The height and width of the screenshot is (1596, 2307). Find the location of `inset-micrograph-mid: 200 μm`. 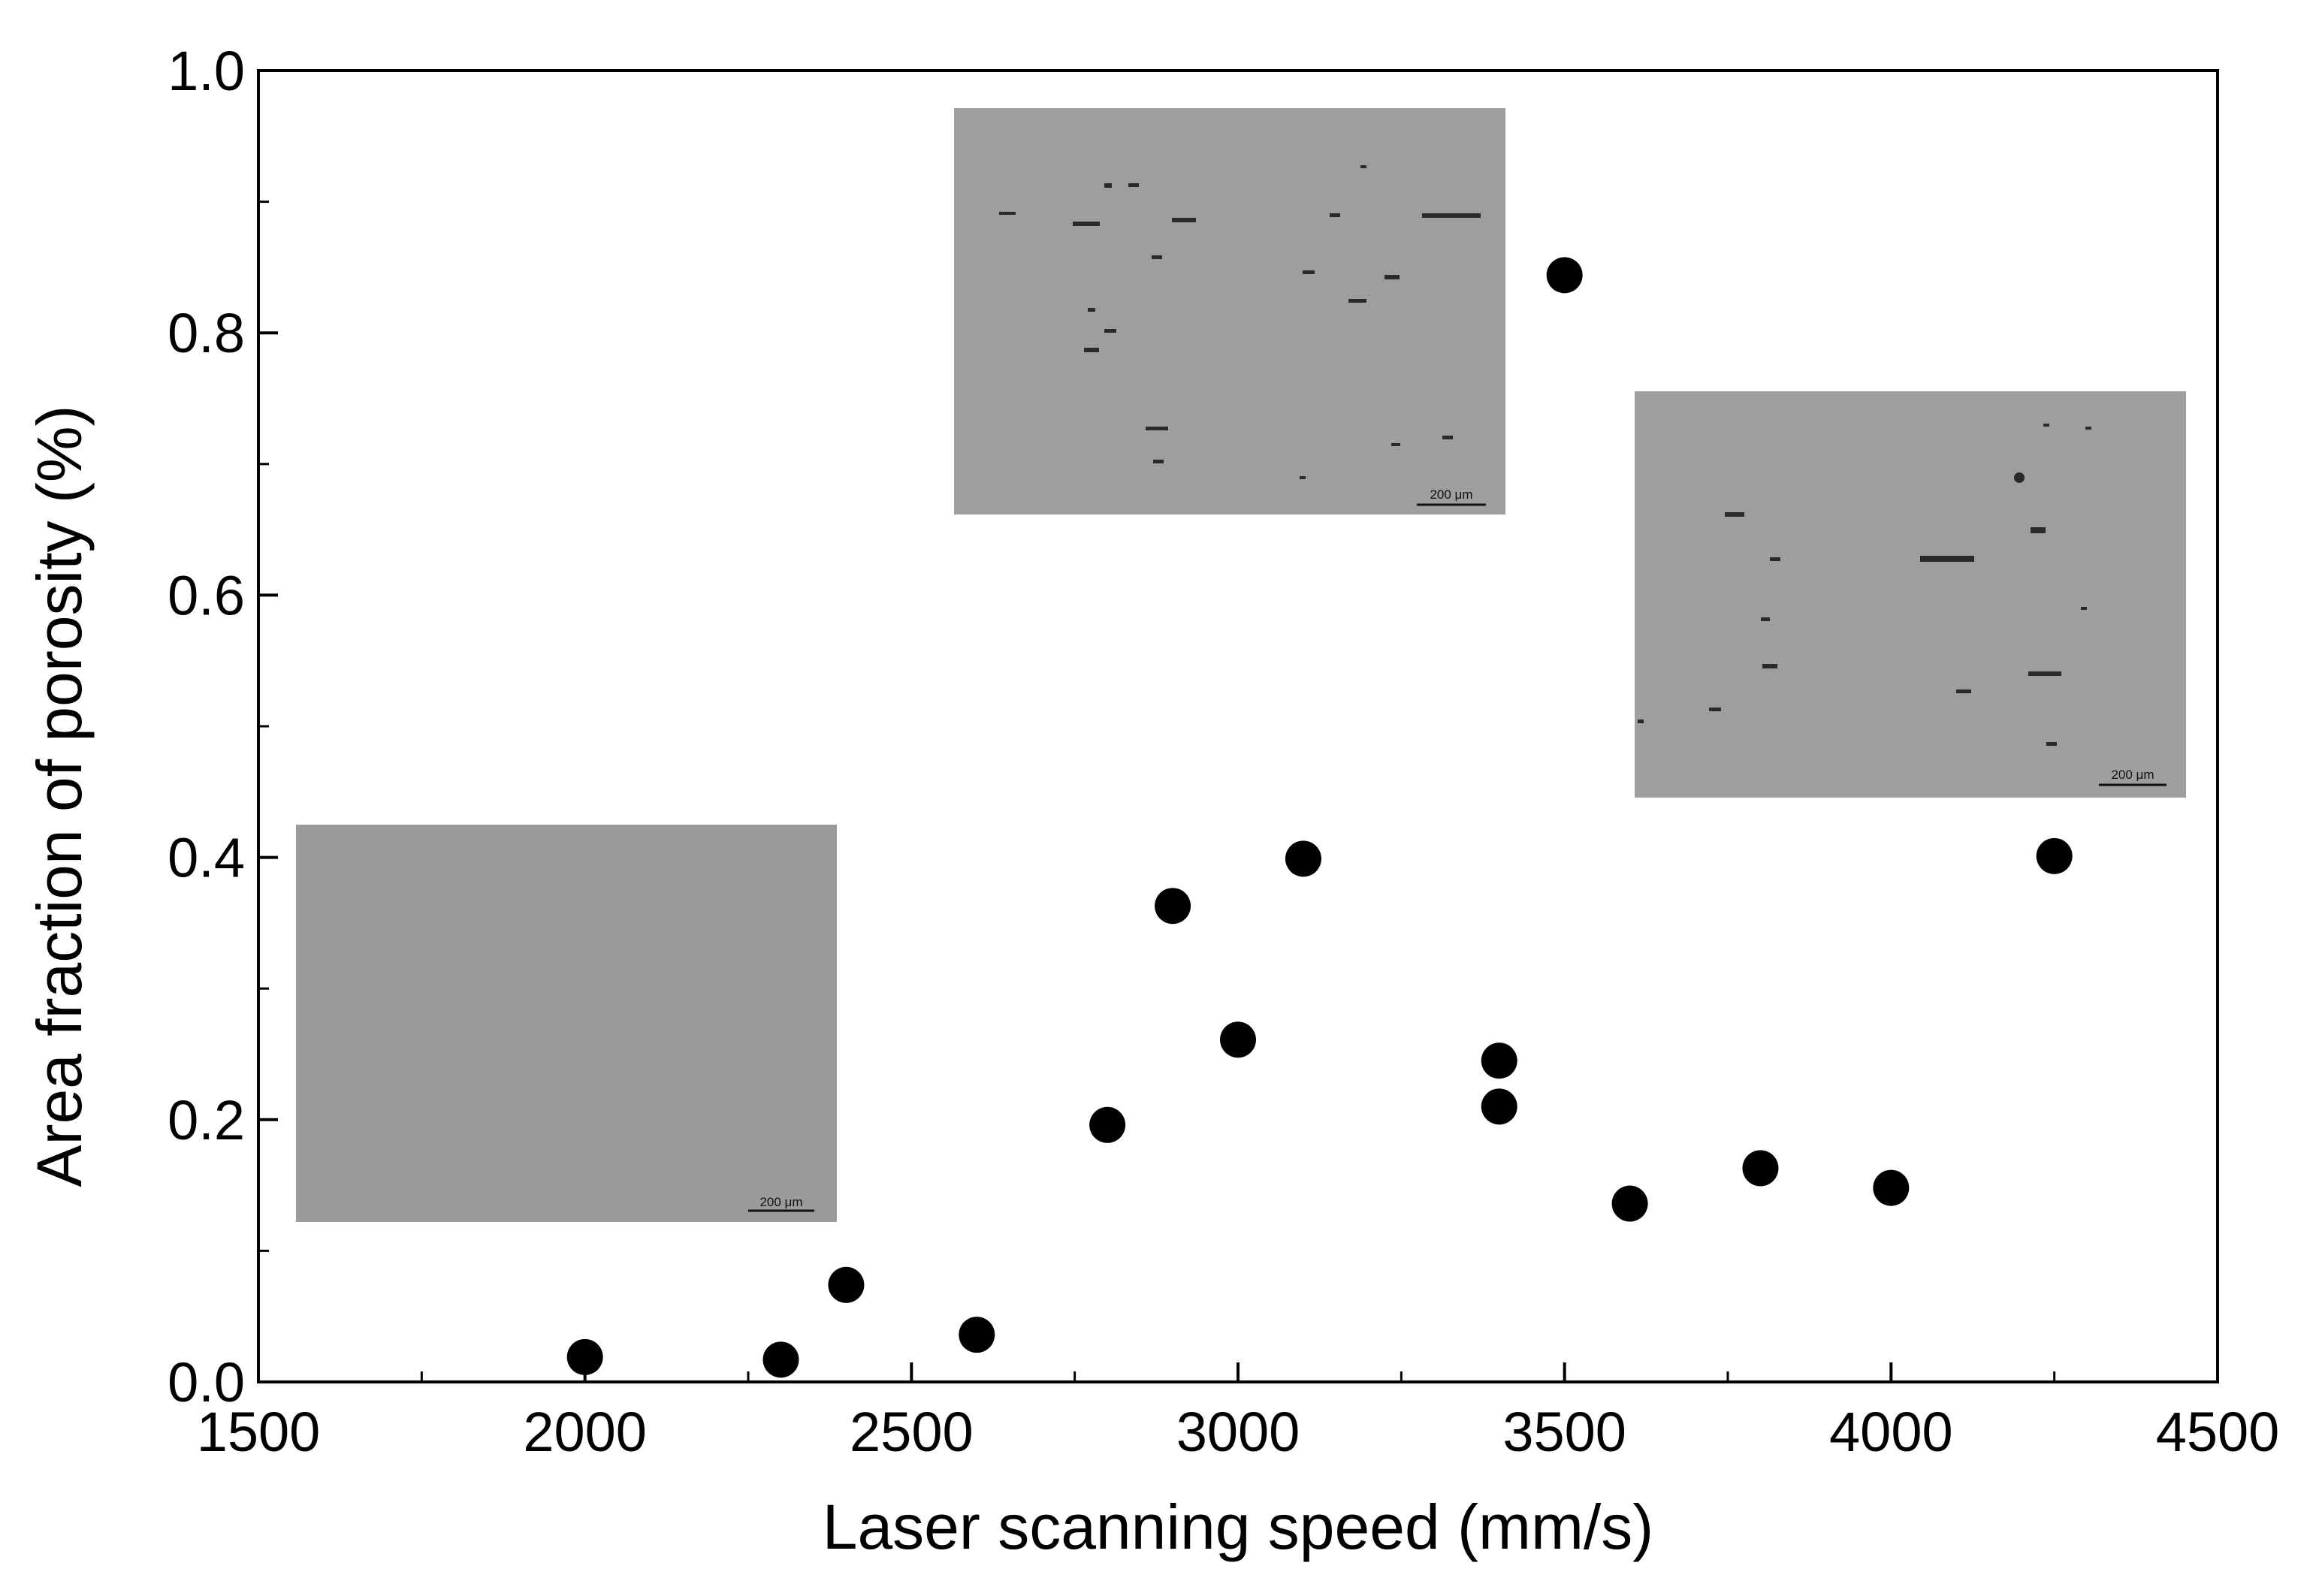

inset-micrograph-mid: 200 μm is located at coordinates (1229, 311).